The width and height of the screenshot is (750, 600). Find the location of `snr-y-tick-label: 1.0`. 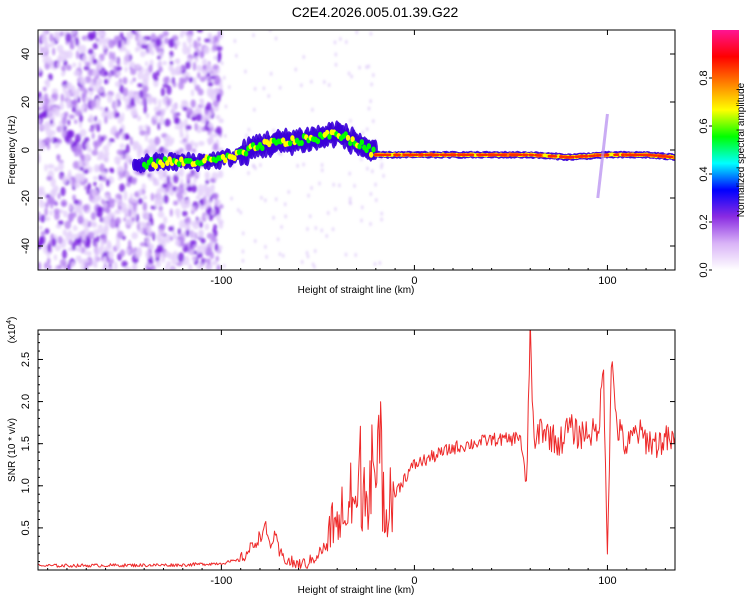

snr-y-tick-label: 1.0 is located at coordinates (26, 485).